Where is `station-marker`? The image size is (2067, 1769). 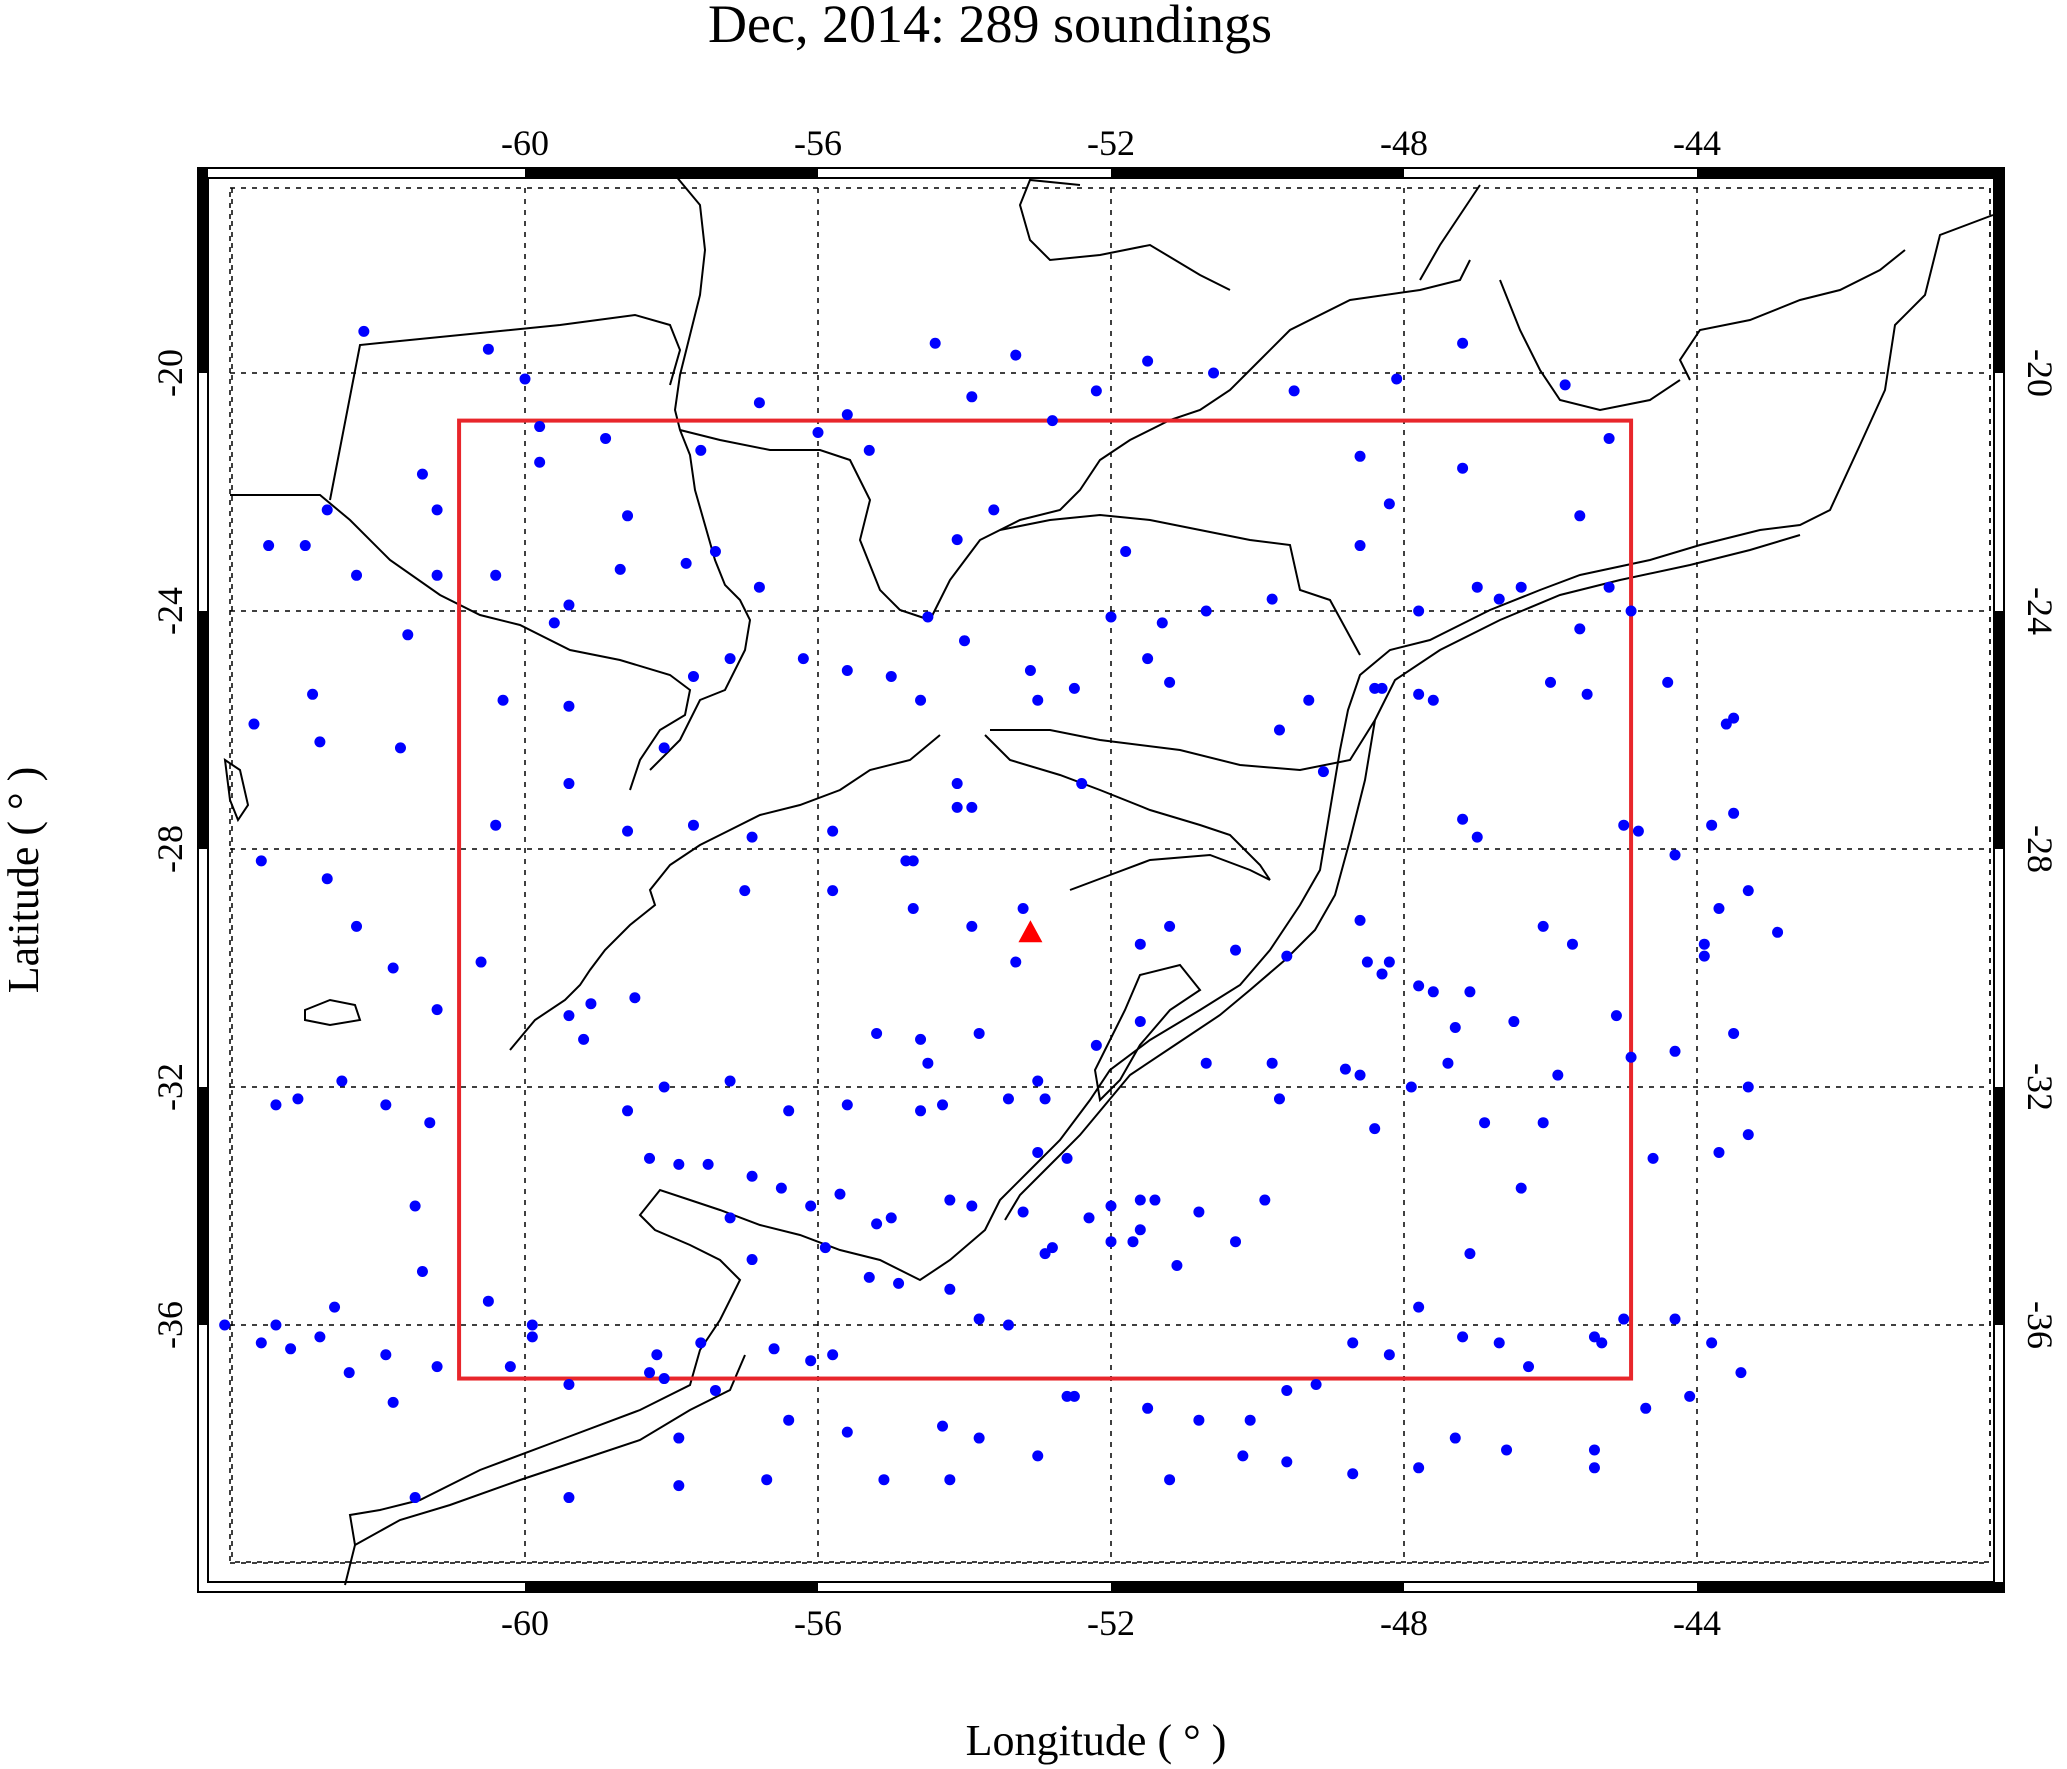
station-marker is located at coordinates (1030, 931).